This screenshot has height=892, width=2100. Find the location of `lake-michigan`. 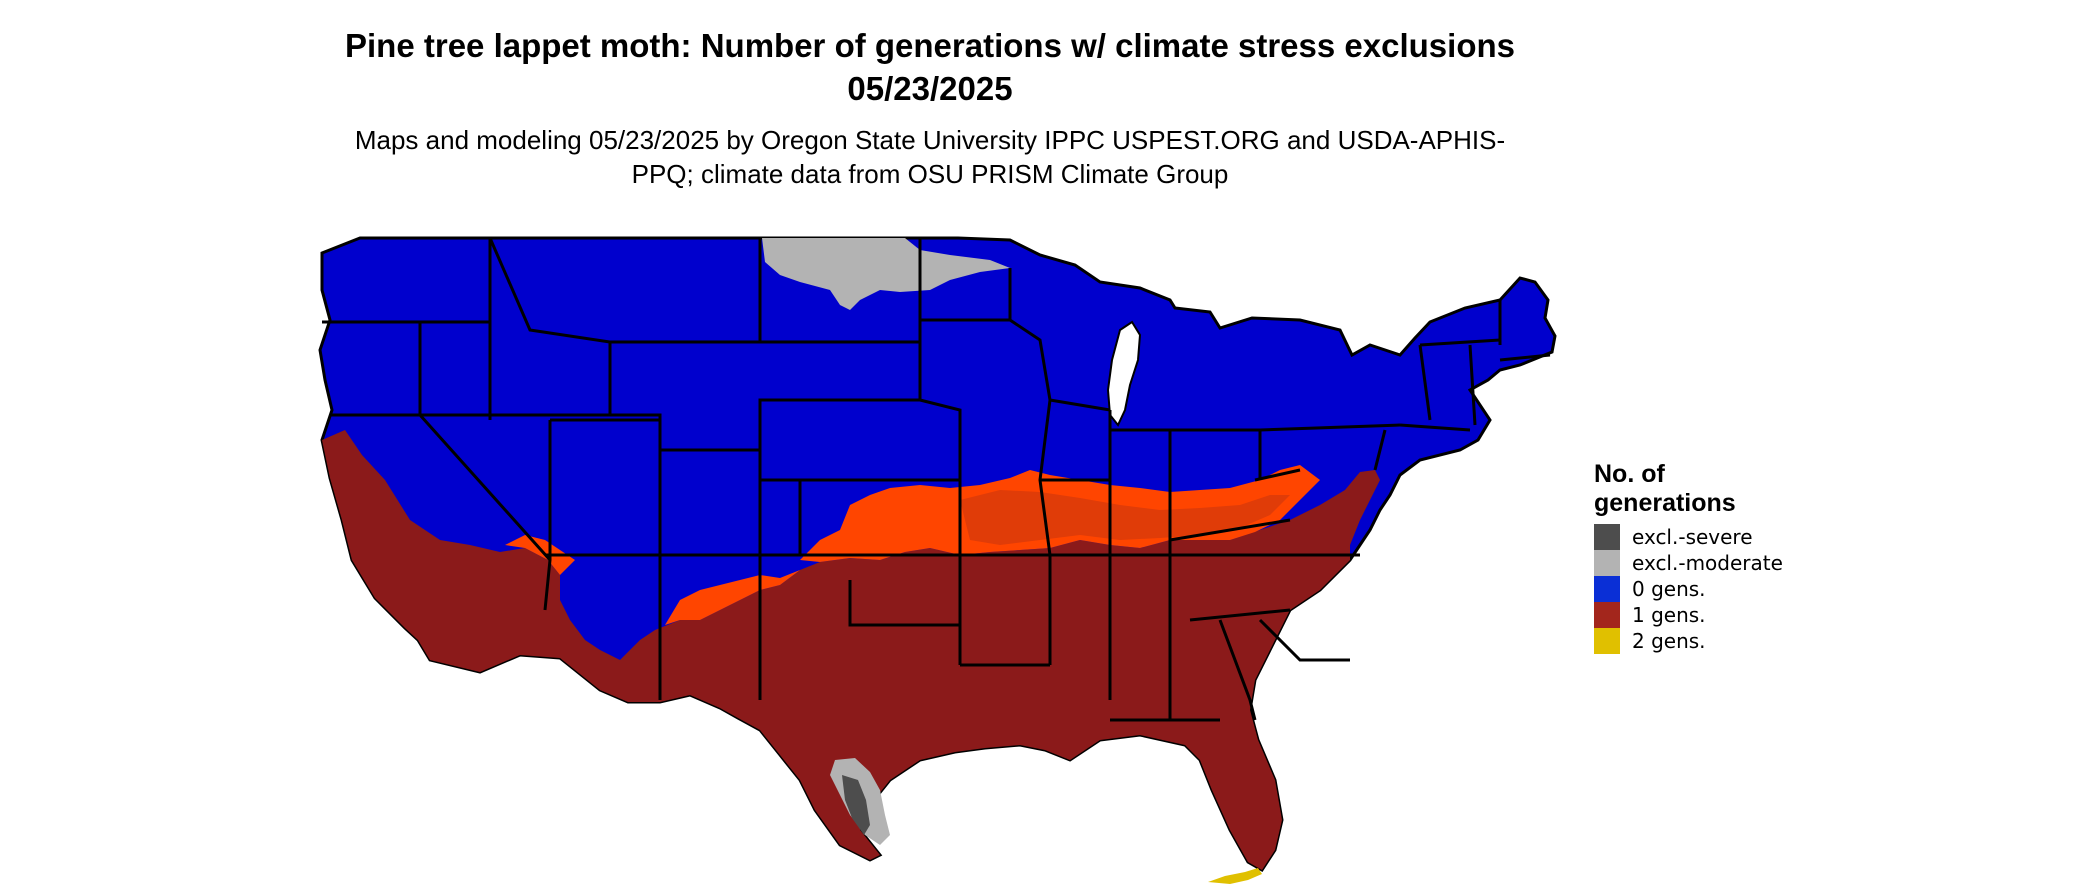

lake-michigan is located at coordinates (1124, 373).